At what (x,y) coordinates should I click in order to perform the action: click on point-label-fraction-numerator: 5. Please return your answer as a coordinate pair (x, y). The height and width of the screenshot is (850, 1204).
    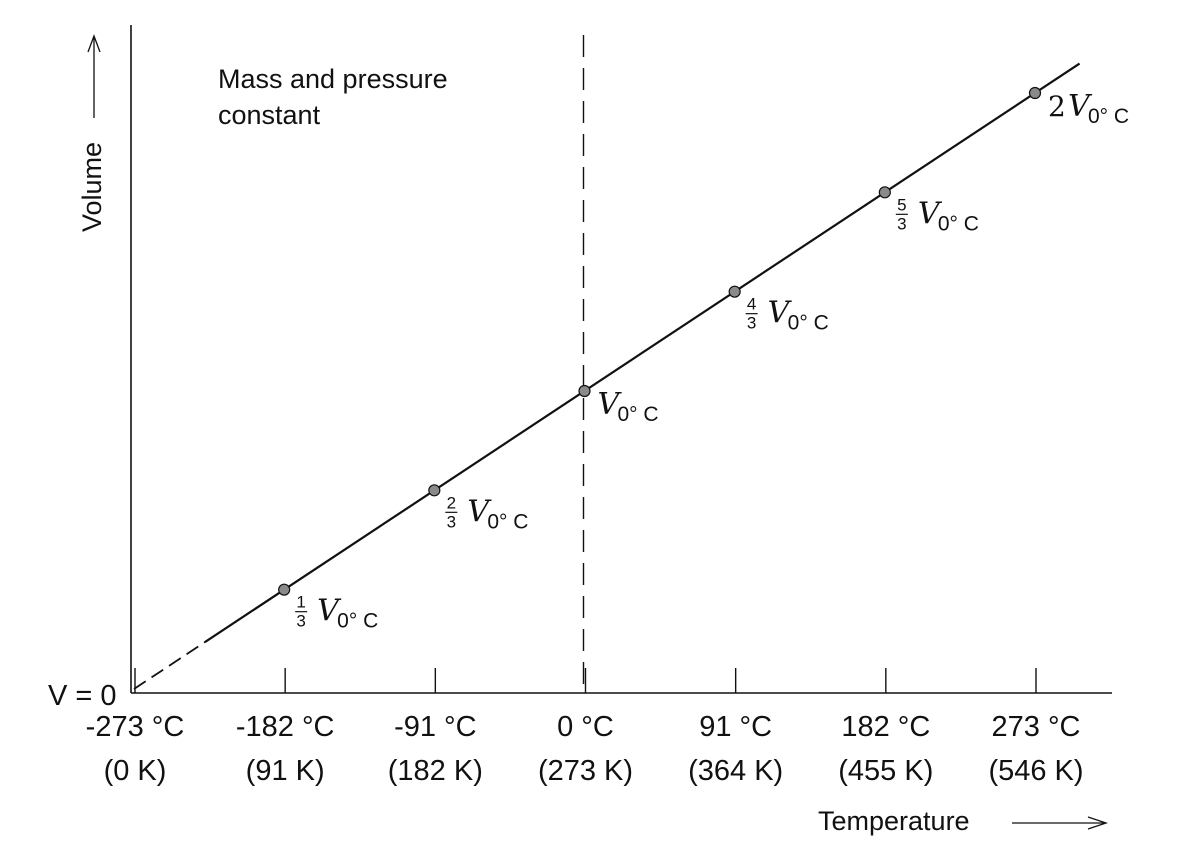
    Looking at the image, I should click on (901, 204).